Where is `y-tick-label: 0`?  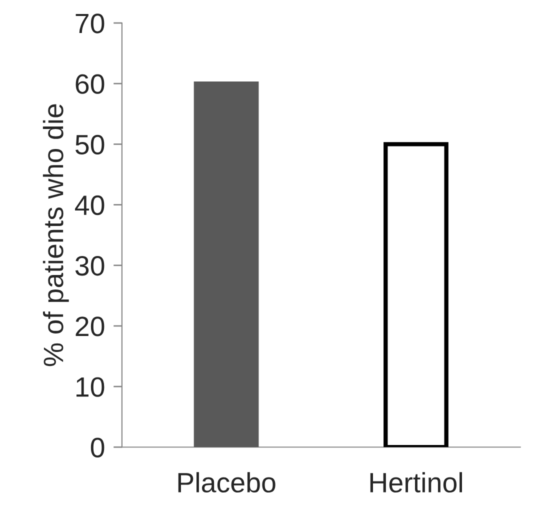 y-tick-label: 0 is located at coordinates (97, 448).